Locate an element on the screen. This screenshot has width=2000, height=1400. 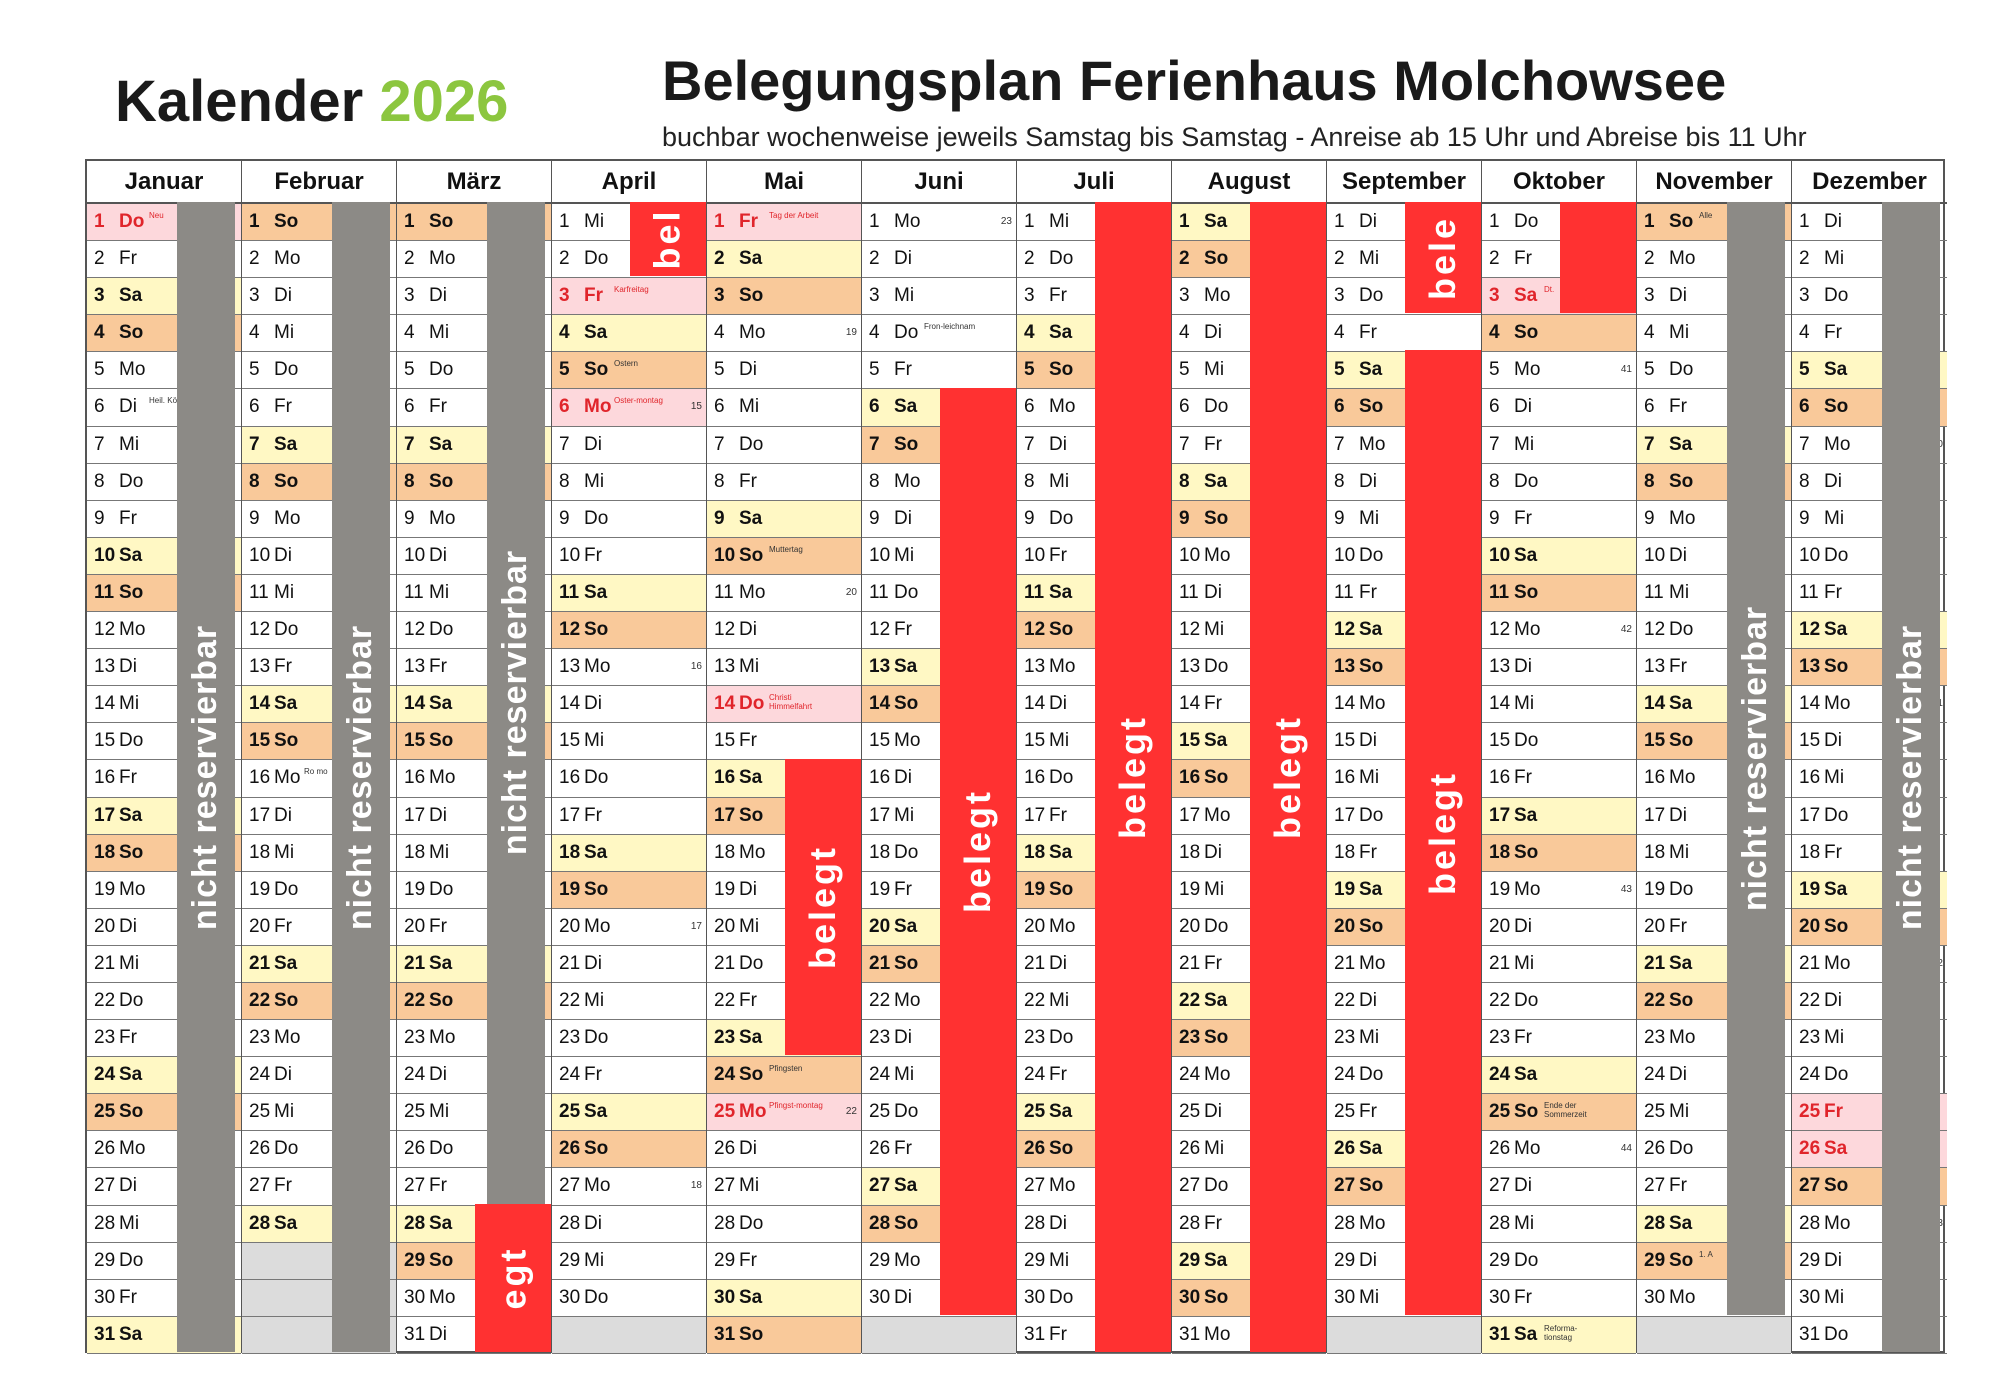
day-cell: 1 Mi is located at coordinates (629, 223).